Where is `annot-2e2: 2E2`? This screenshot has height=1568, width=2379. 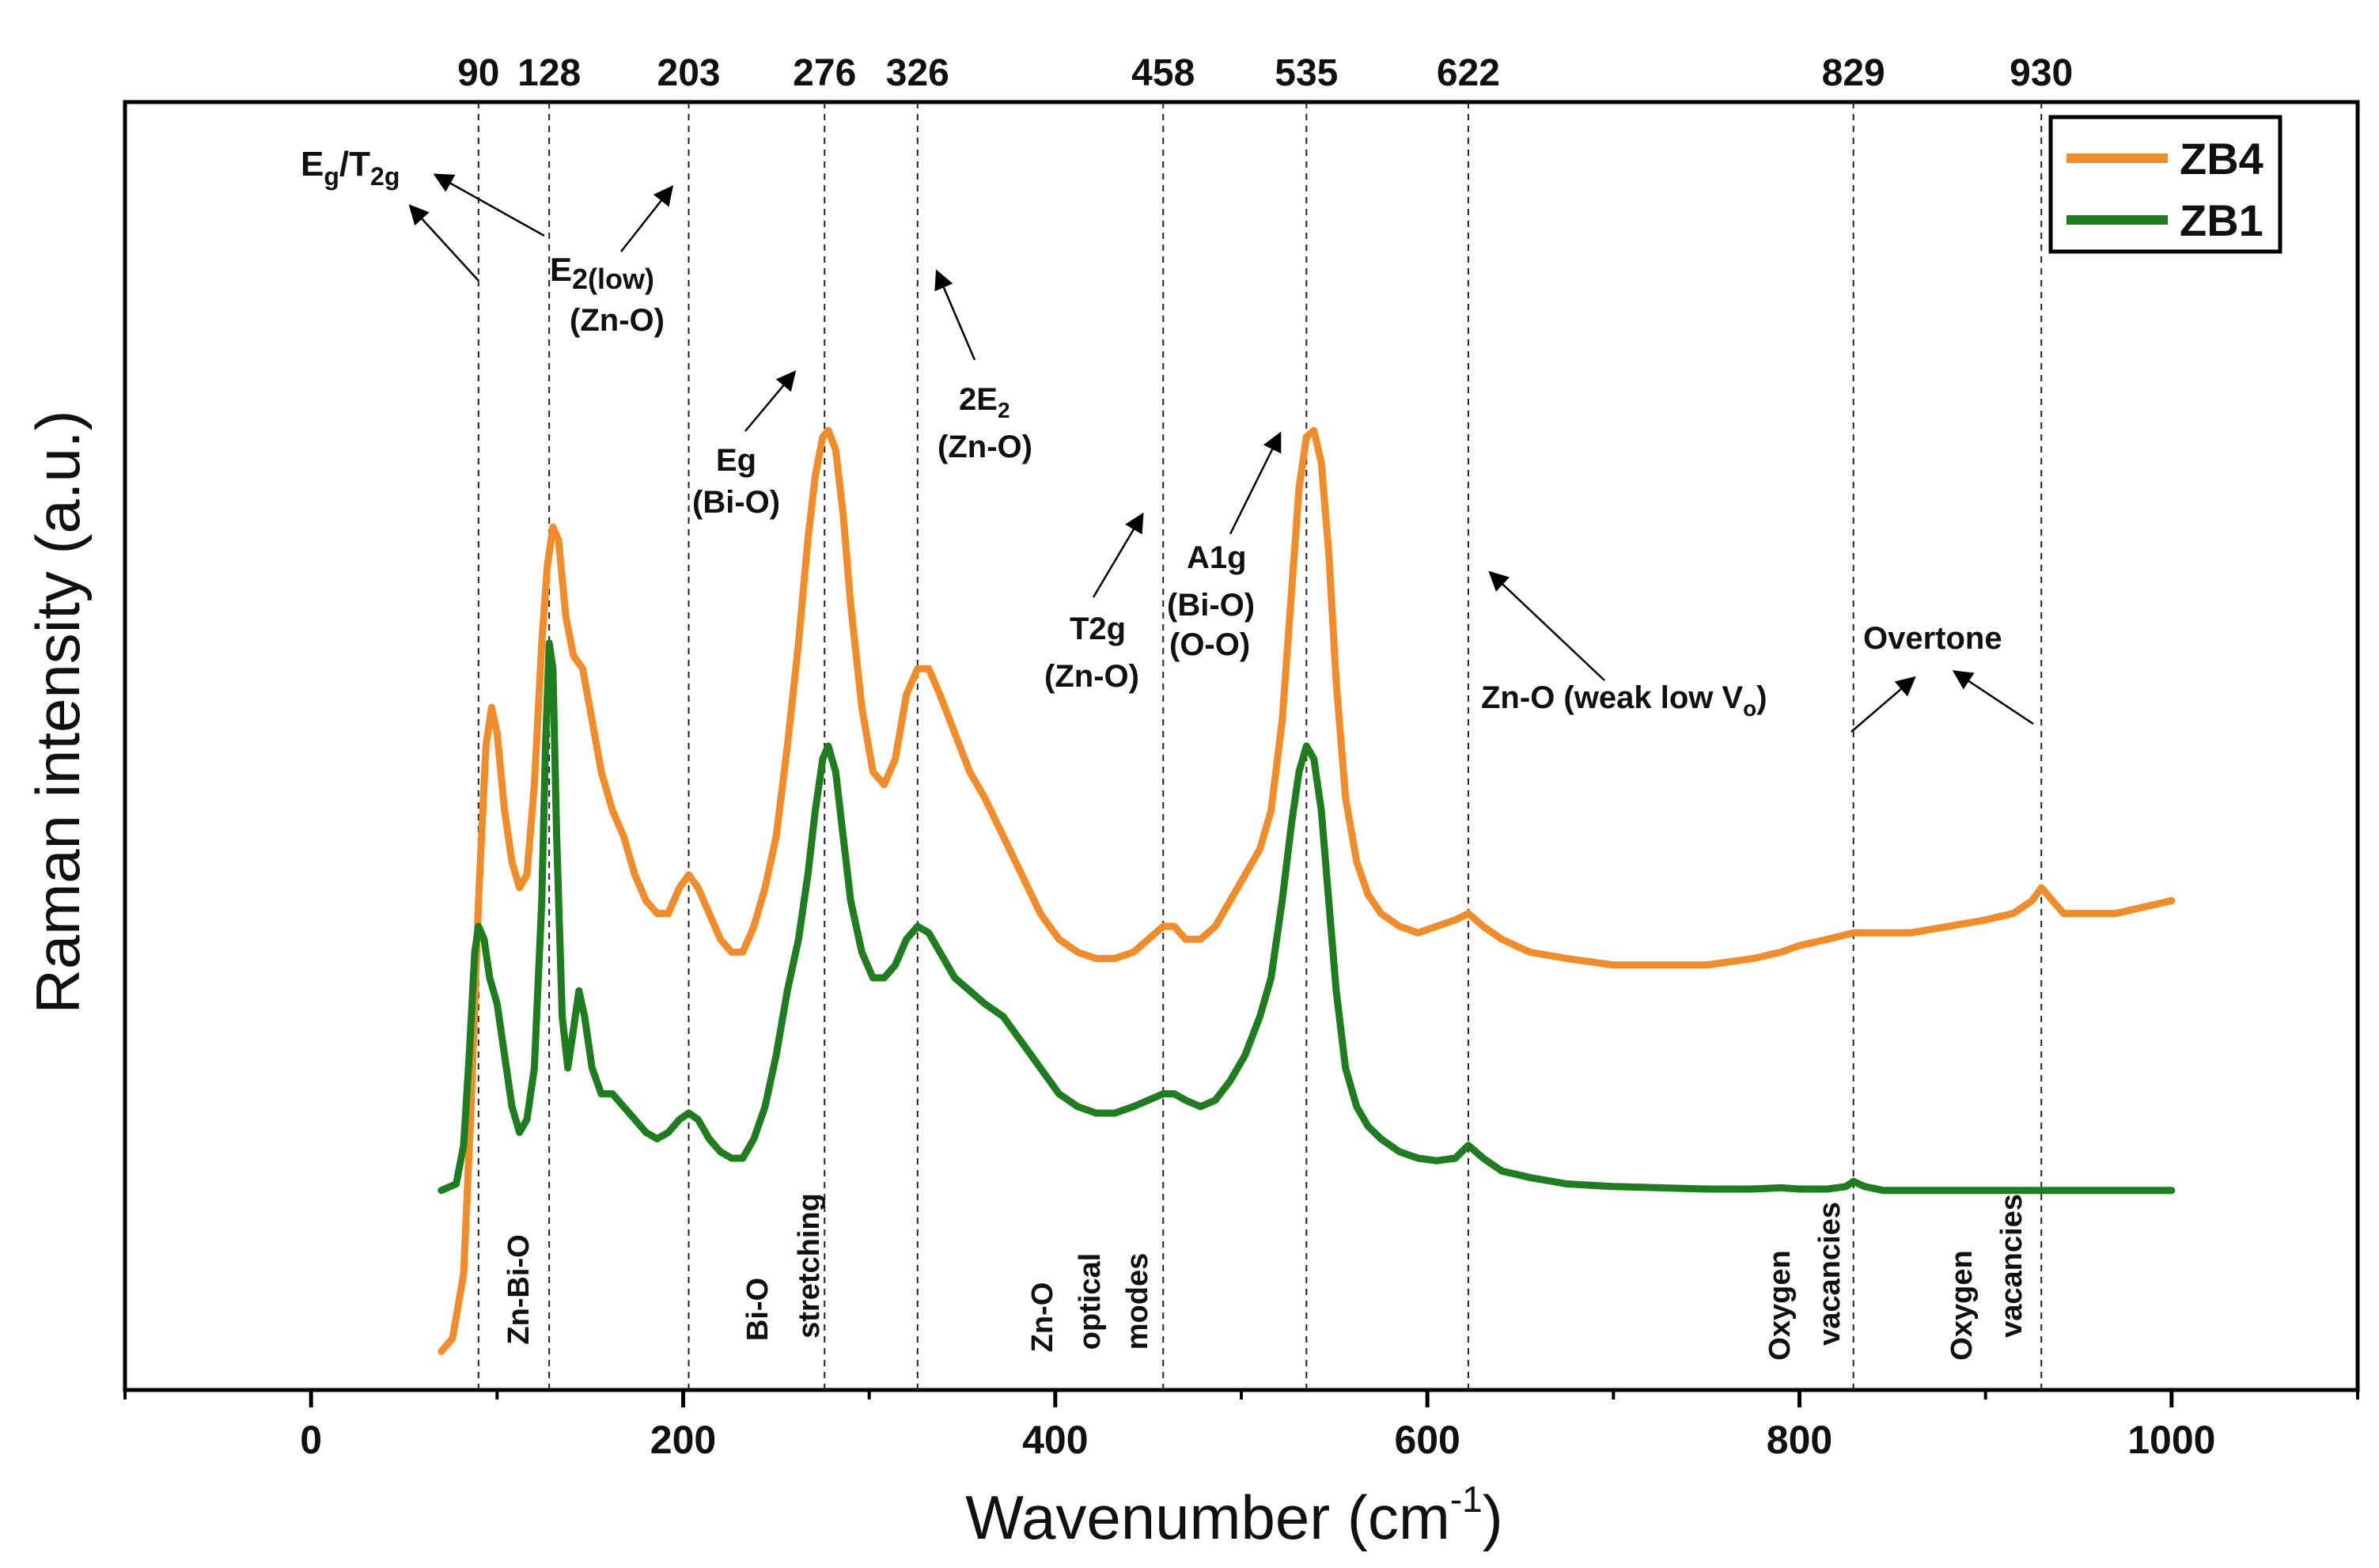 annot-2e2: 2E2 is located at coordinates (984, 402).